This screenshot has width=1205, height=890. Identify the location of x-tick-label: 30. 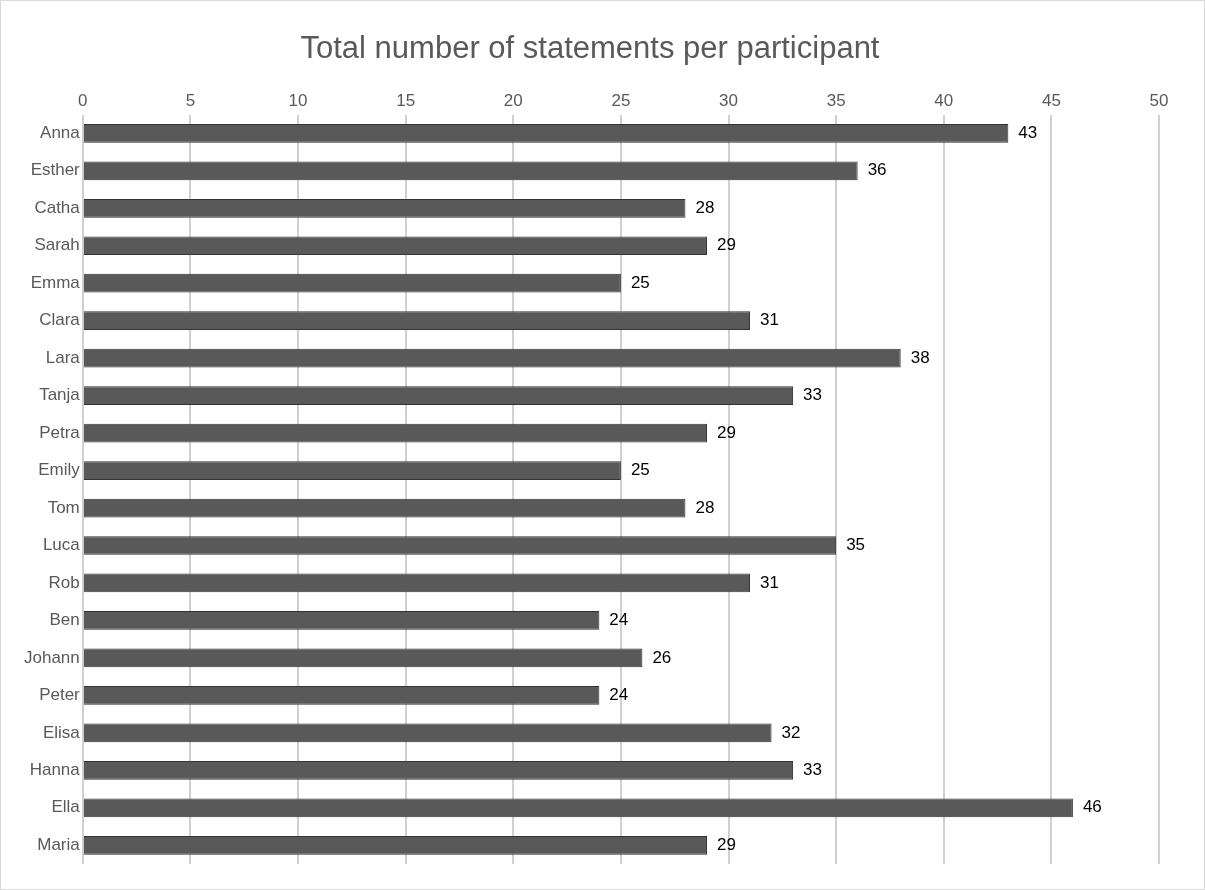
(728, 101).